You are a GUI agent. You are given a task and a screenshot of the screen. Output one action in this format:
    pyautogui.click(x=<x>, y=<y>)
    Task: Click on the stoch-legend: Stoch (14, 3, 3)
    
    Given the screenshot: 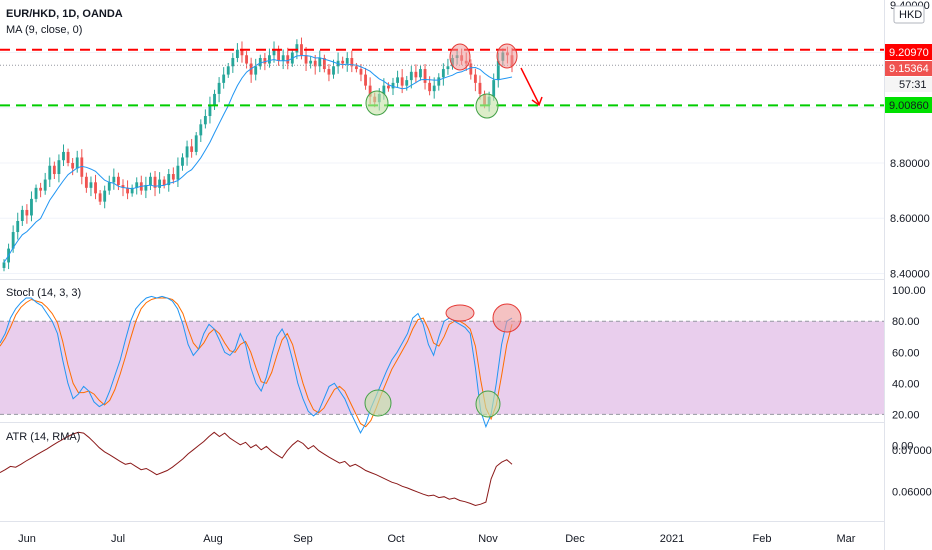 What is the action you would take?
    pyautogui.click(x=43, y=293)
    